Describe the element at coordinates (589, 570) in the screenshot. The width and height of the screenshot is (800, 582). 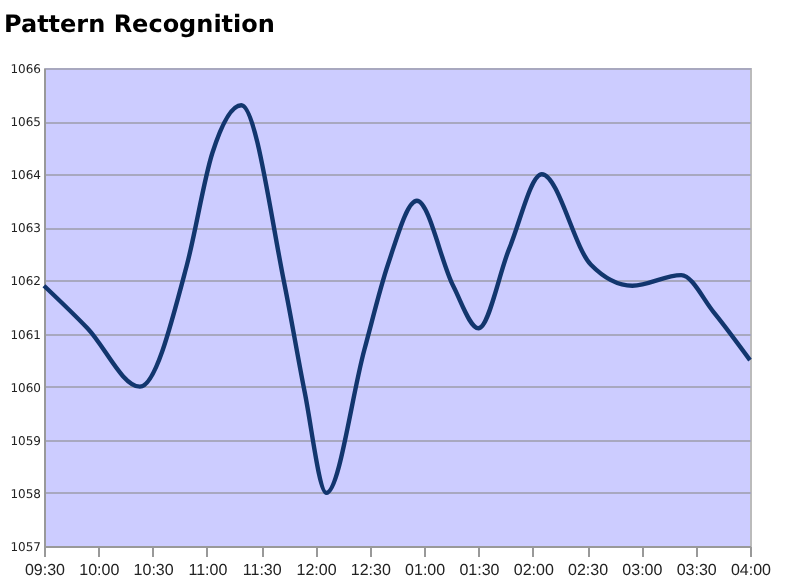
I see `x-tick-label: 02:30` at that location.